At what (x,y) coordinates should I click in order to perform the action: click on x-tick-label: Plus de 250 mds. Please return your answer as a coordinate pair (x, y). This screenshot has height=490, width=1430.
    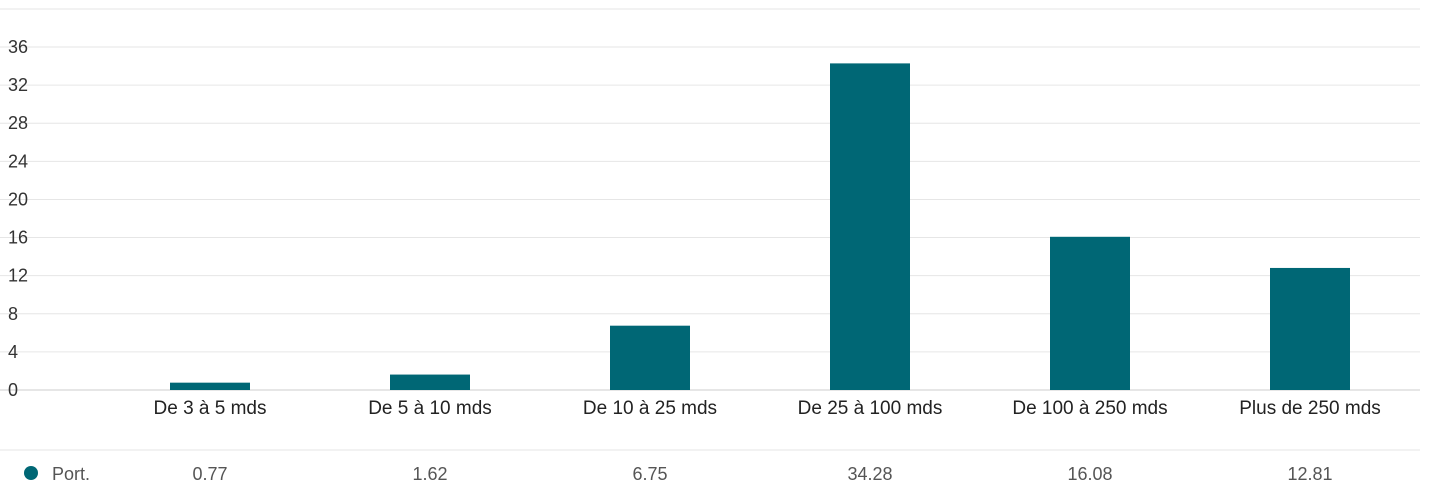
    Looking at the image, I should click on (1310, 408).